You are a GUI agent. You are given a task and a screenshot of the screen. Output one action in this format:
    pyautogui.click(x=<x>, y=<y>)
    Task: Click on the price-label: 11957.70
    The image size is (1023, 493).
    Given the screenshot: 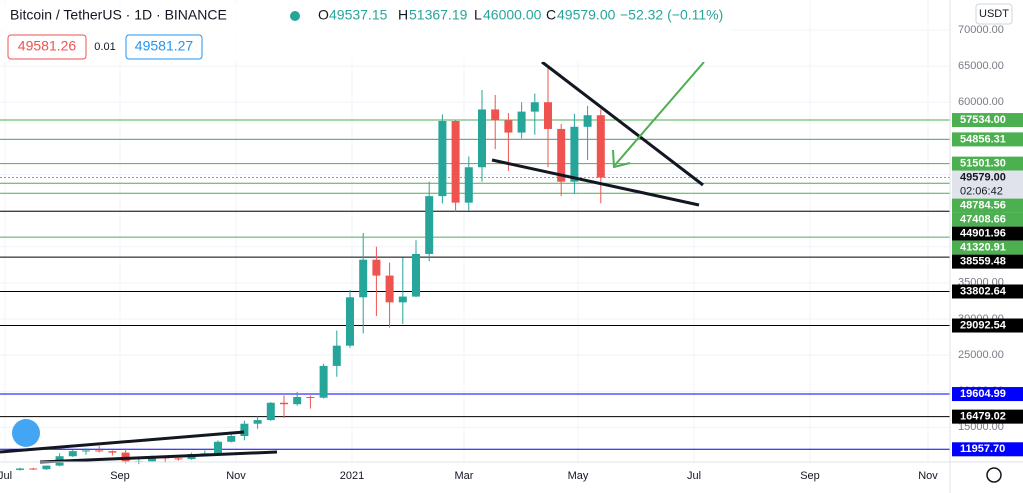 What is the action you would take?
    pyautogui.click(x=982, y=449)
    